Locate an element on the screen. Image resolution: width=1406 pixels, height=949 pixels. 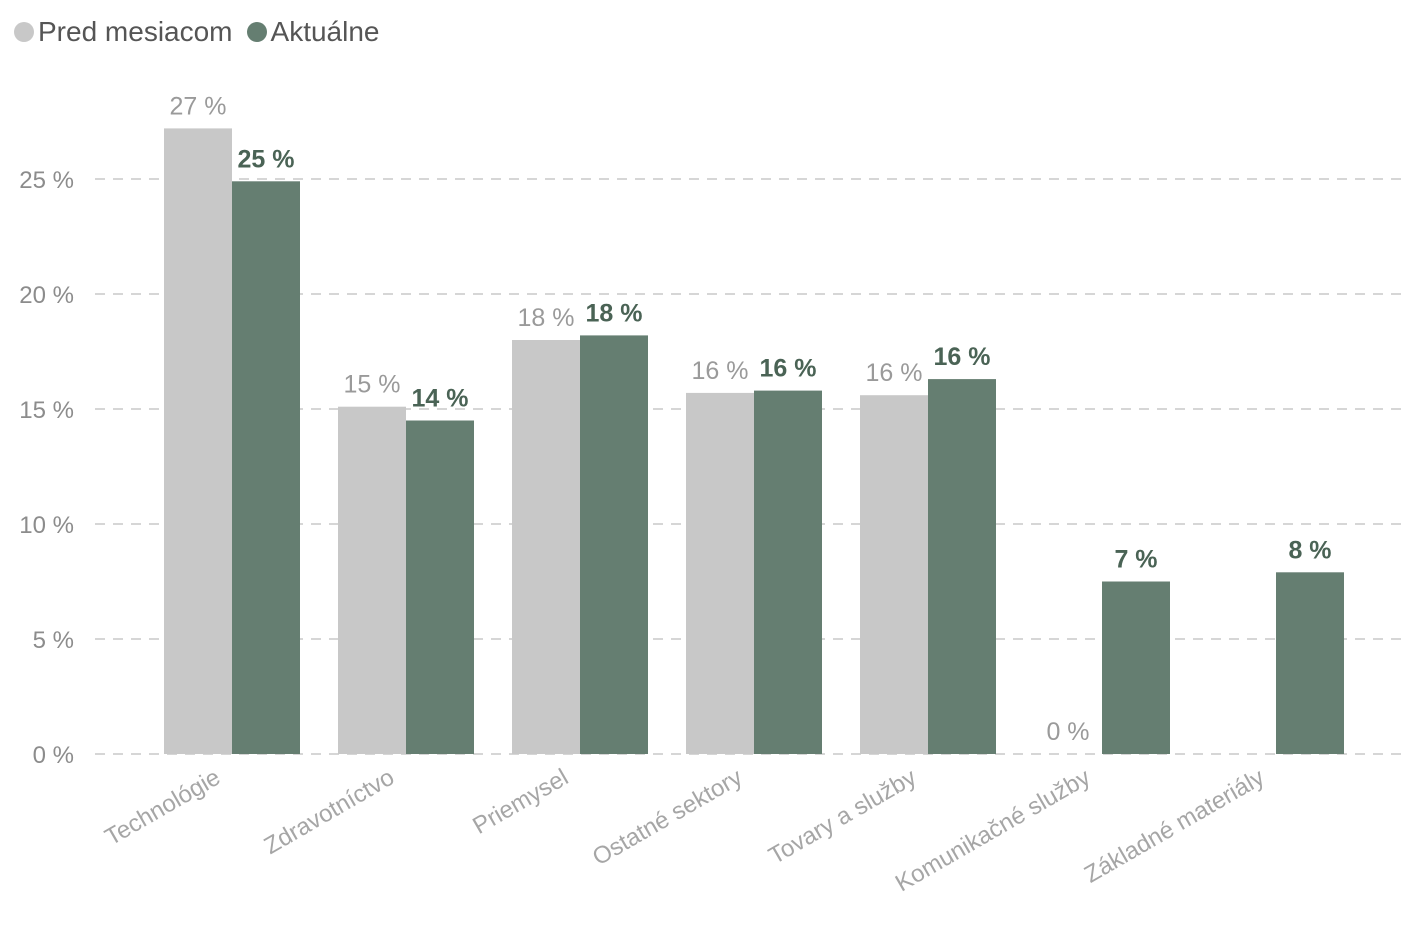
x-category-label: Komunikačné služby is located at coordinates (993, 830).